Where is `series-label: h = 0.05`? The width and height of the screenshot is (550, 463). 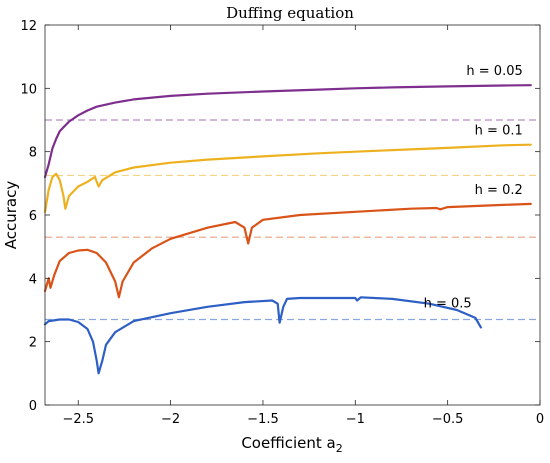 series-label: h = 0.05 is located at coordinates (494, 71).